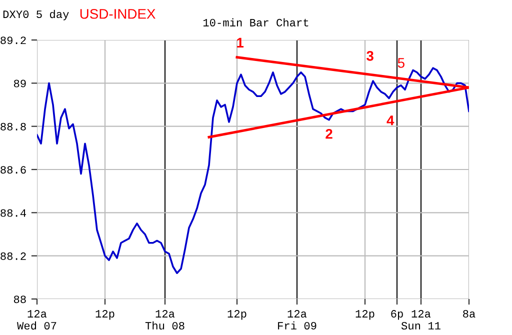  I want to click on x-tick-label: 6p, so click(397, 315).